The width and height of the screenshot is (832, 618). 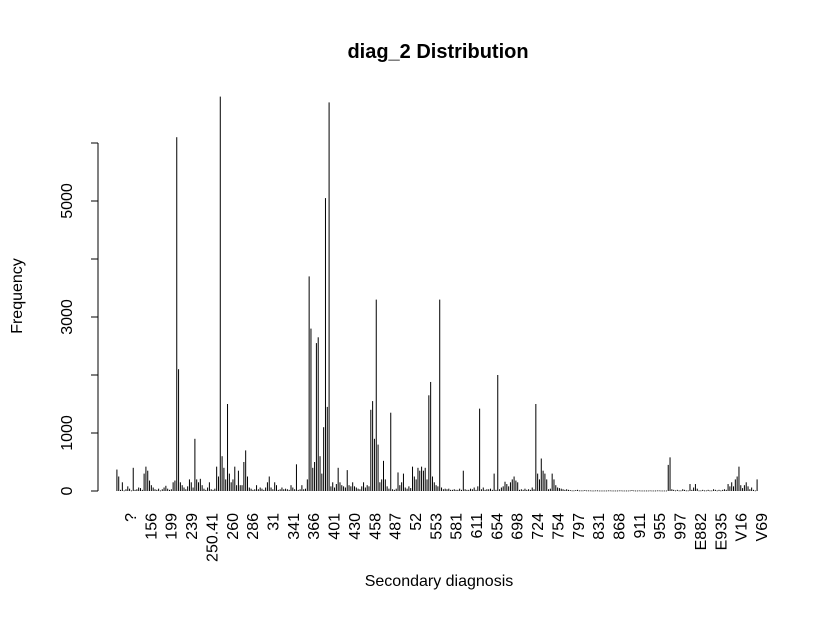 I want to click on x-tick-label: 286, so click(x=253, y=526).